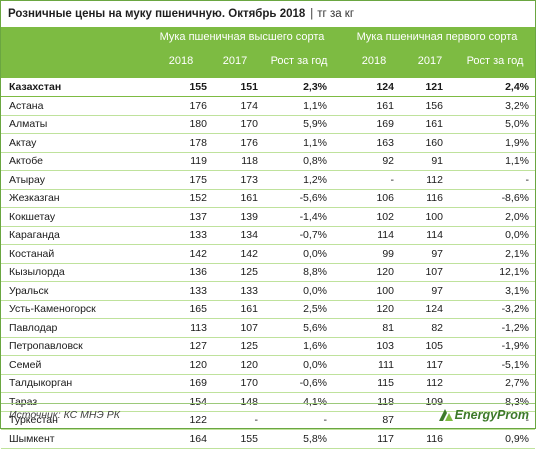 The image size is (536, 449). I want to click on growth-premium: 1,6%, so click(299, 346).